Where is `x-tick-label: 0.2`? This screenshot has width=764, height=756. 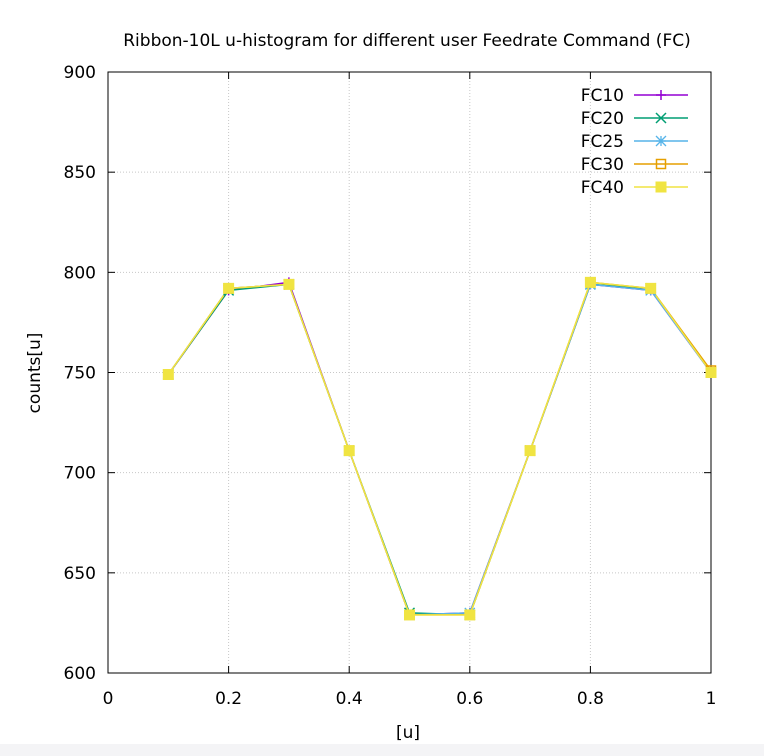
x-tick-label: 0.2 is located at coordinates (228, 699).